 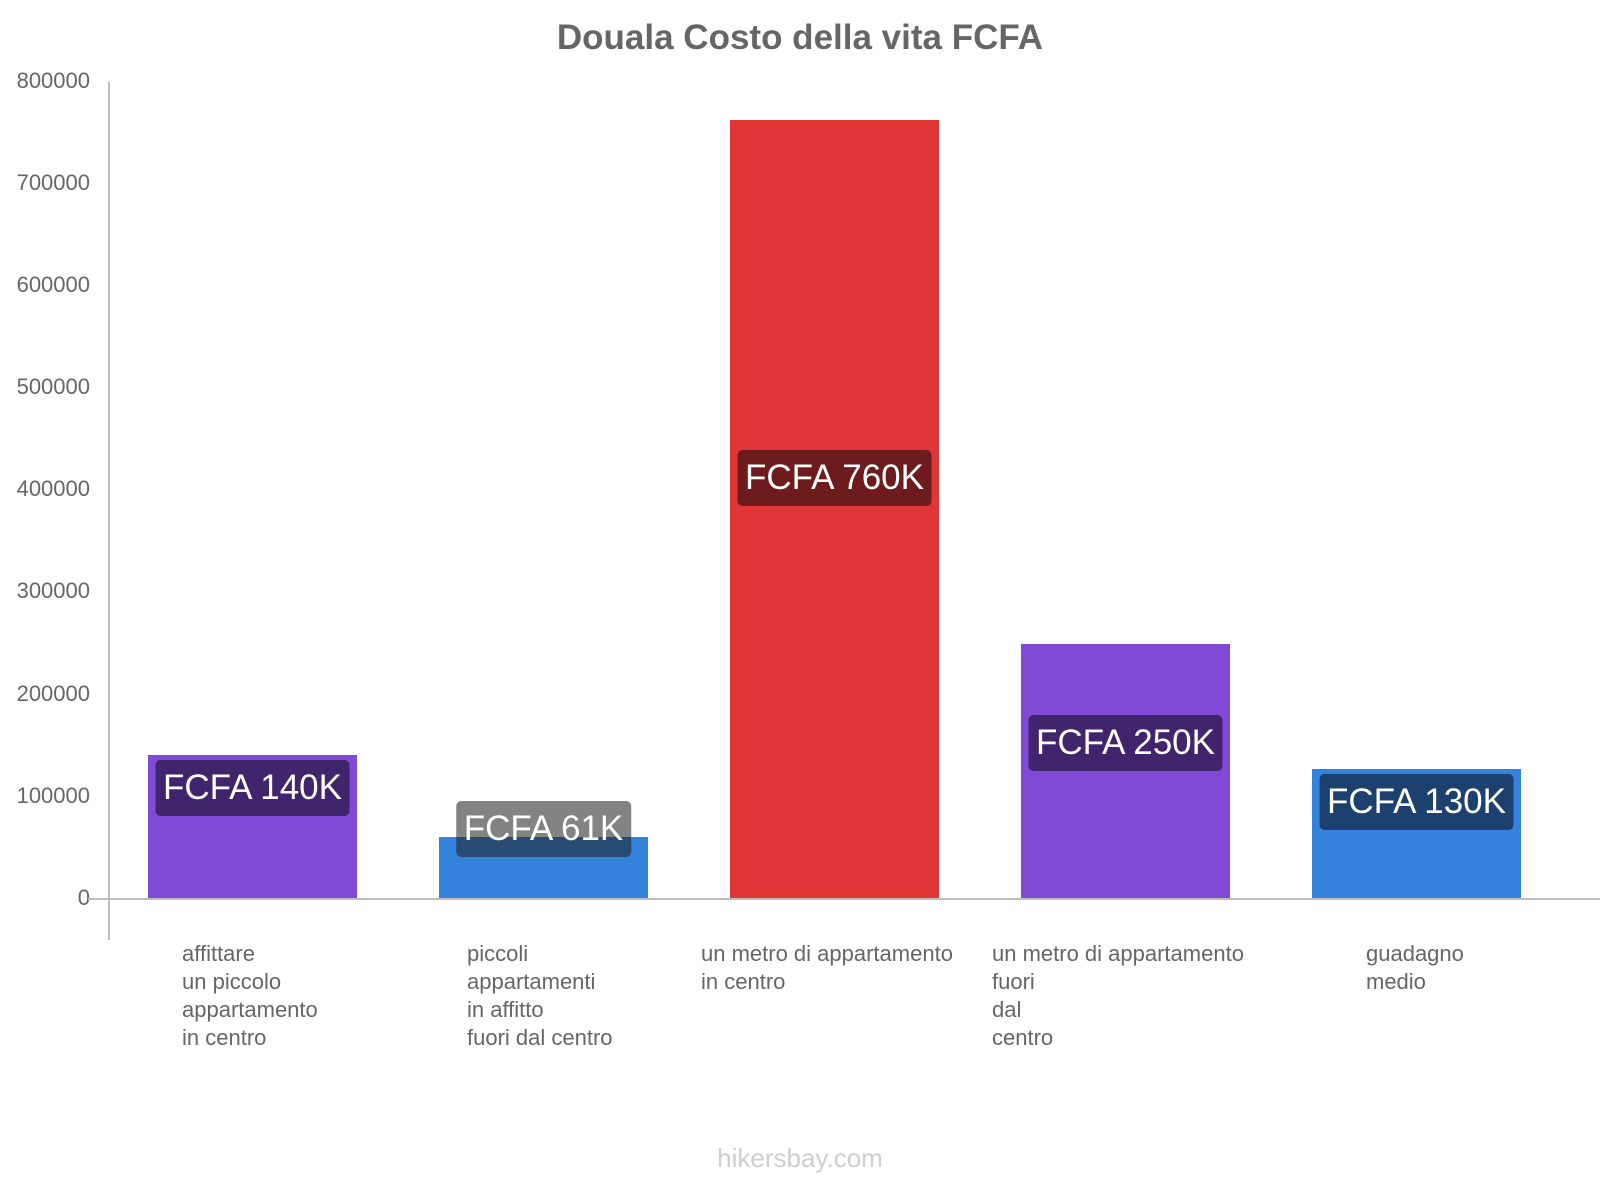 I want to click on chart-title: Douala Costo della vita FCFA, so click(x=800, y=37).